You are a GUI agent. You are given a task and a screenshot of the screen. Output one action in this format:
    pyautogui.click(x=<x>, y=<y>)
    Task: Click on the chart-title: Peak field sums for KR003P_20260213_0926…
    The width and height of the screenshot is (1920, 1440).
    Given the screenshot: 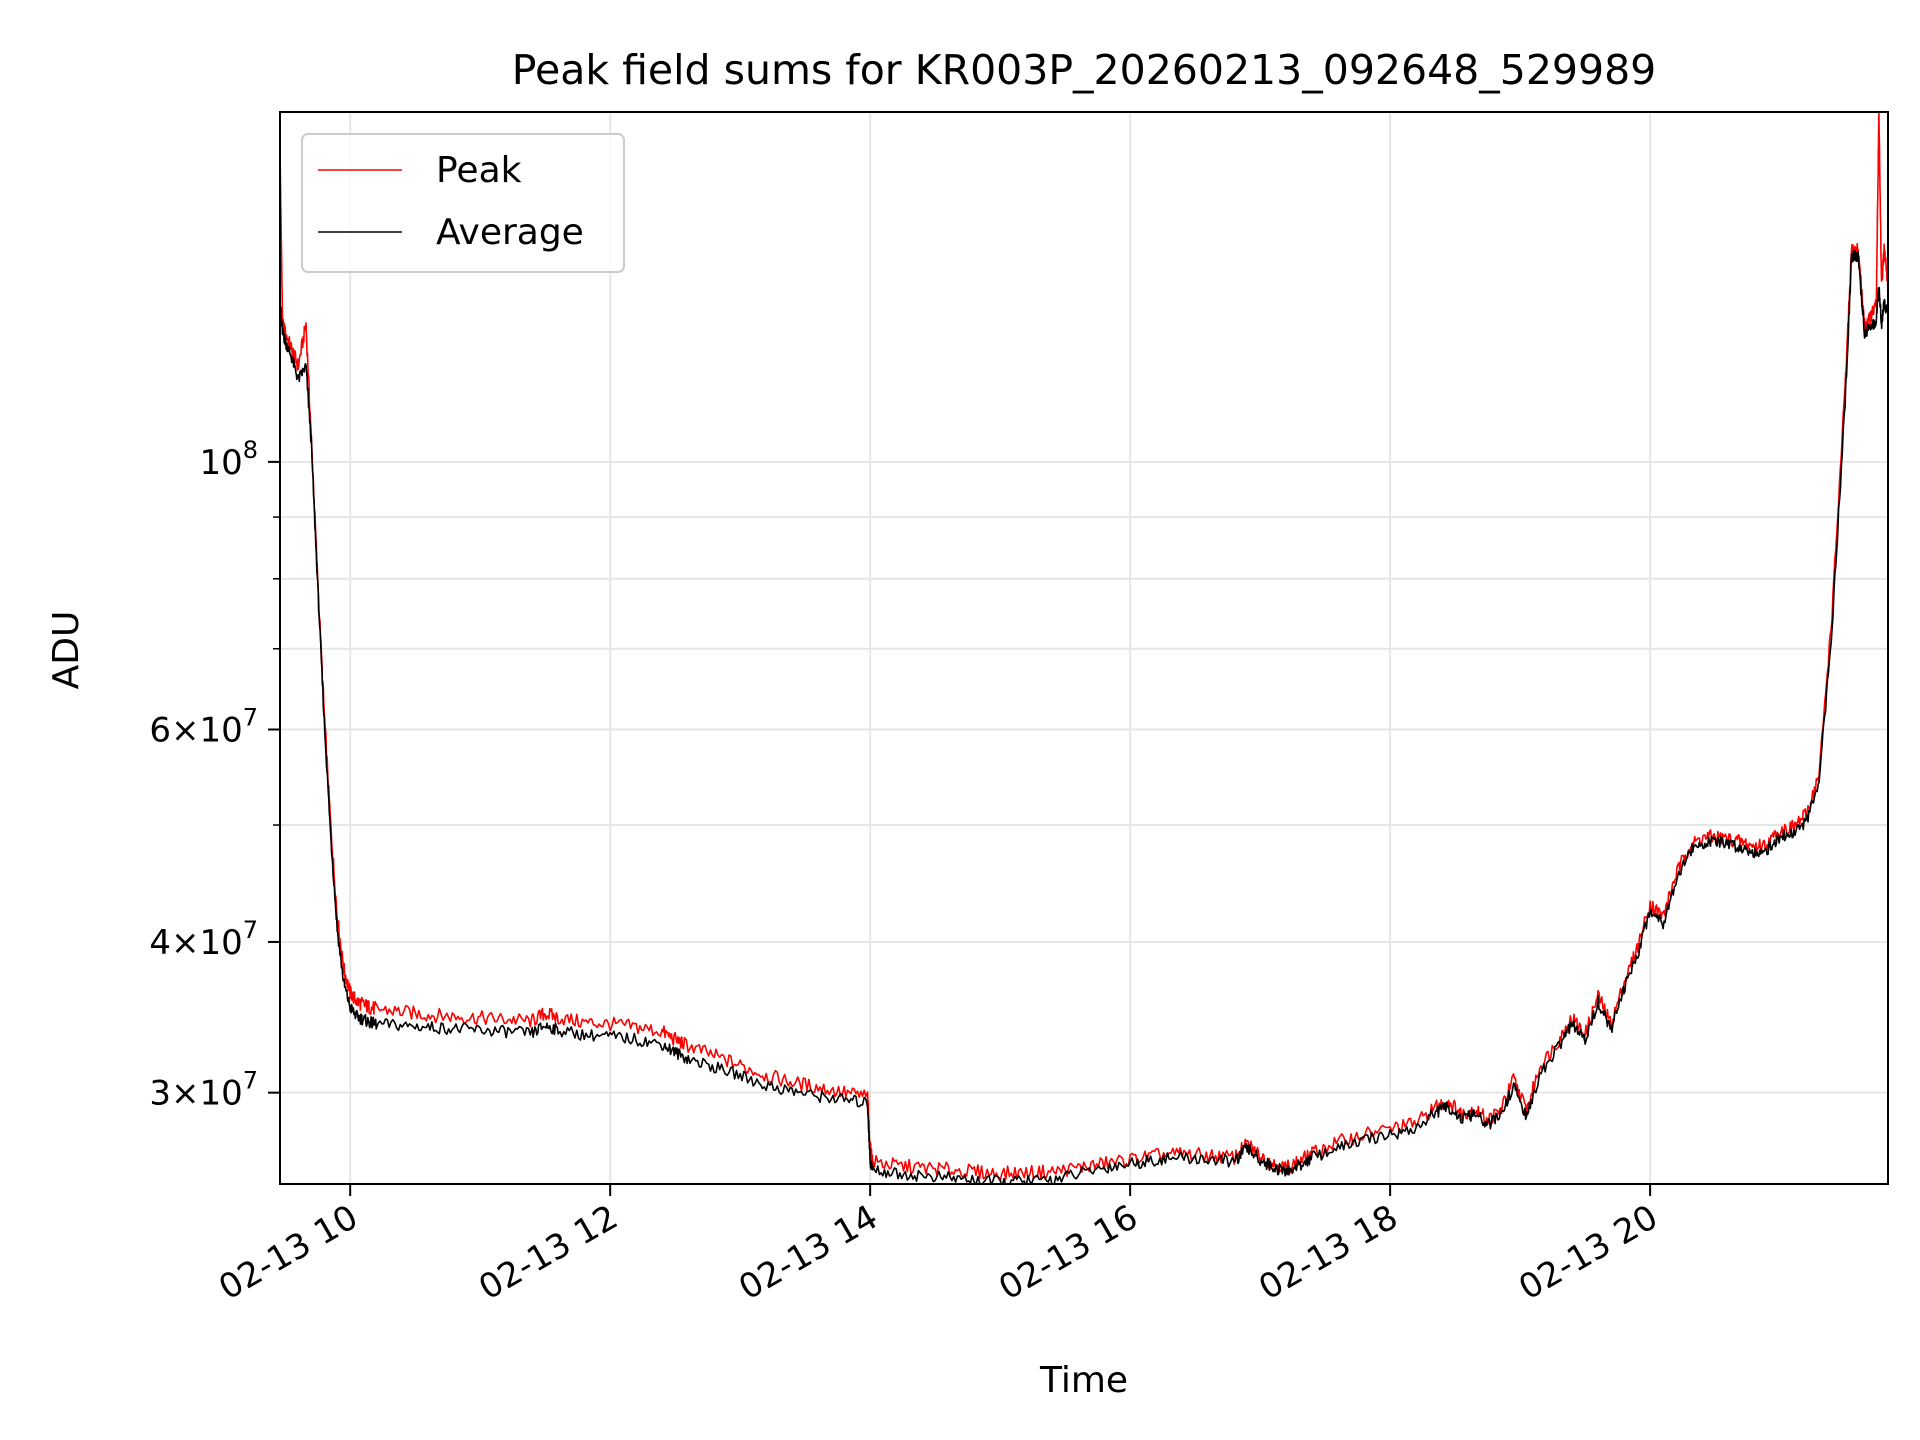 What is the action you would take?
    pyautogui.click(x=1084, y=70)
    